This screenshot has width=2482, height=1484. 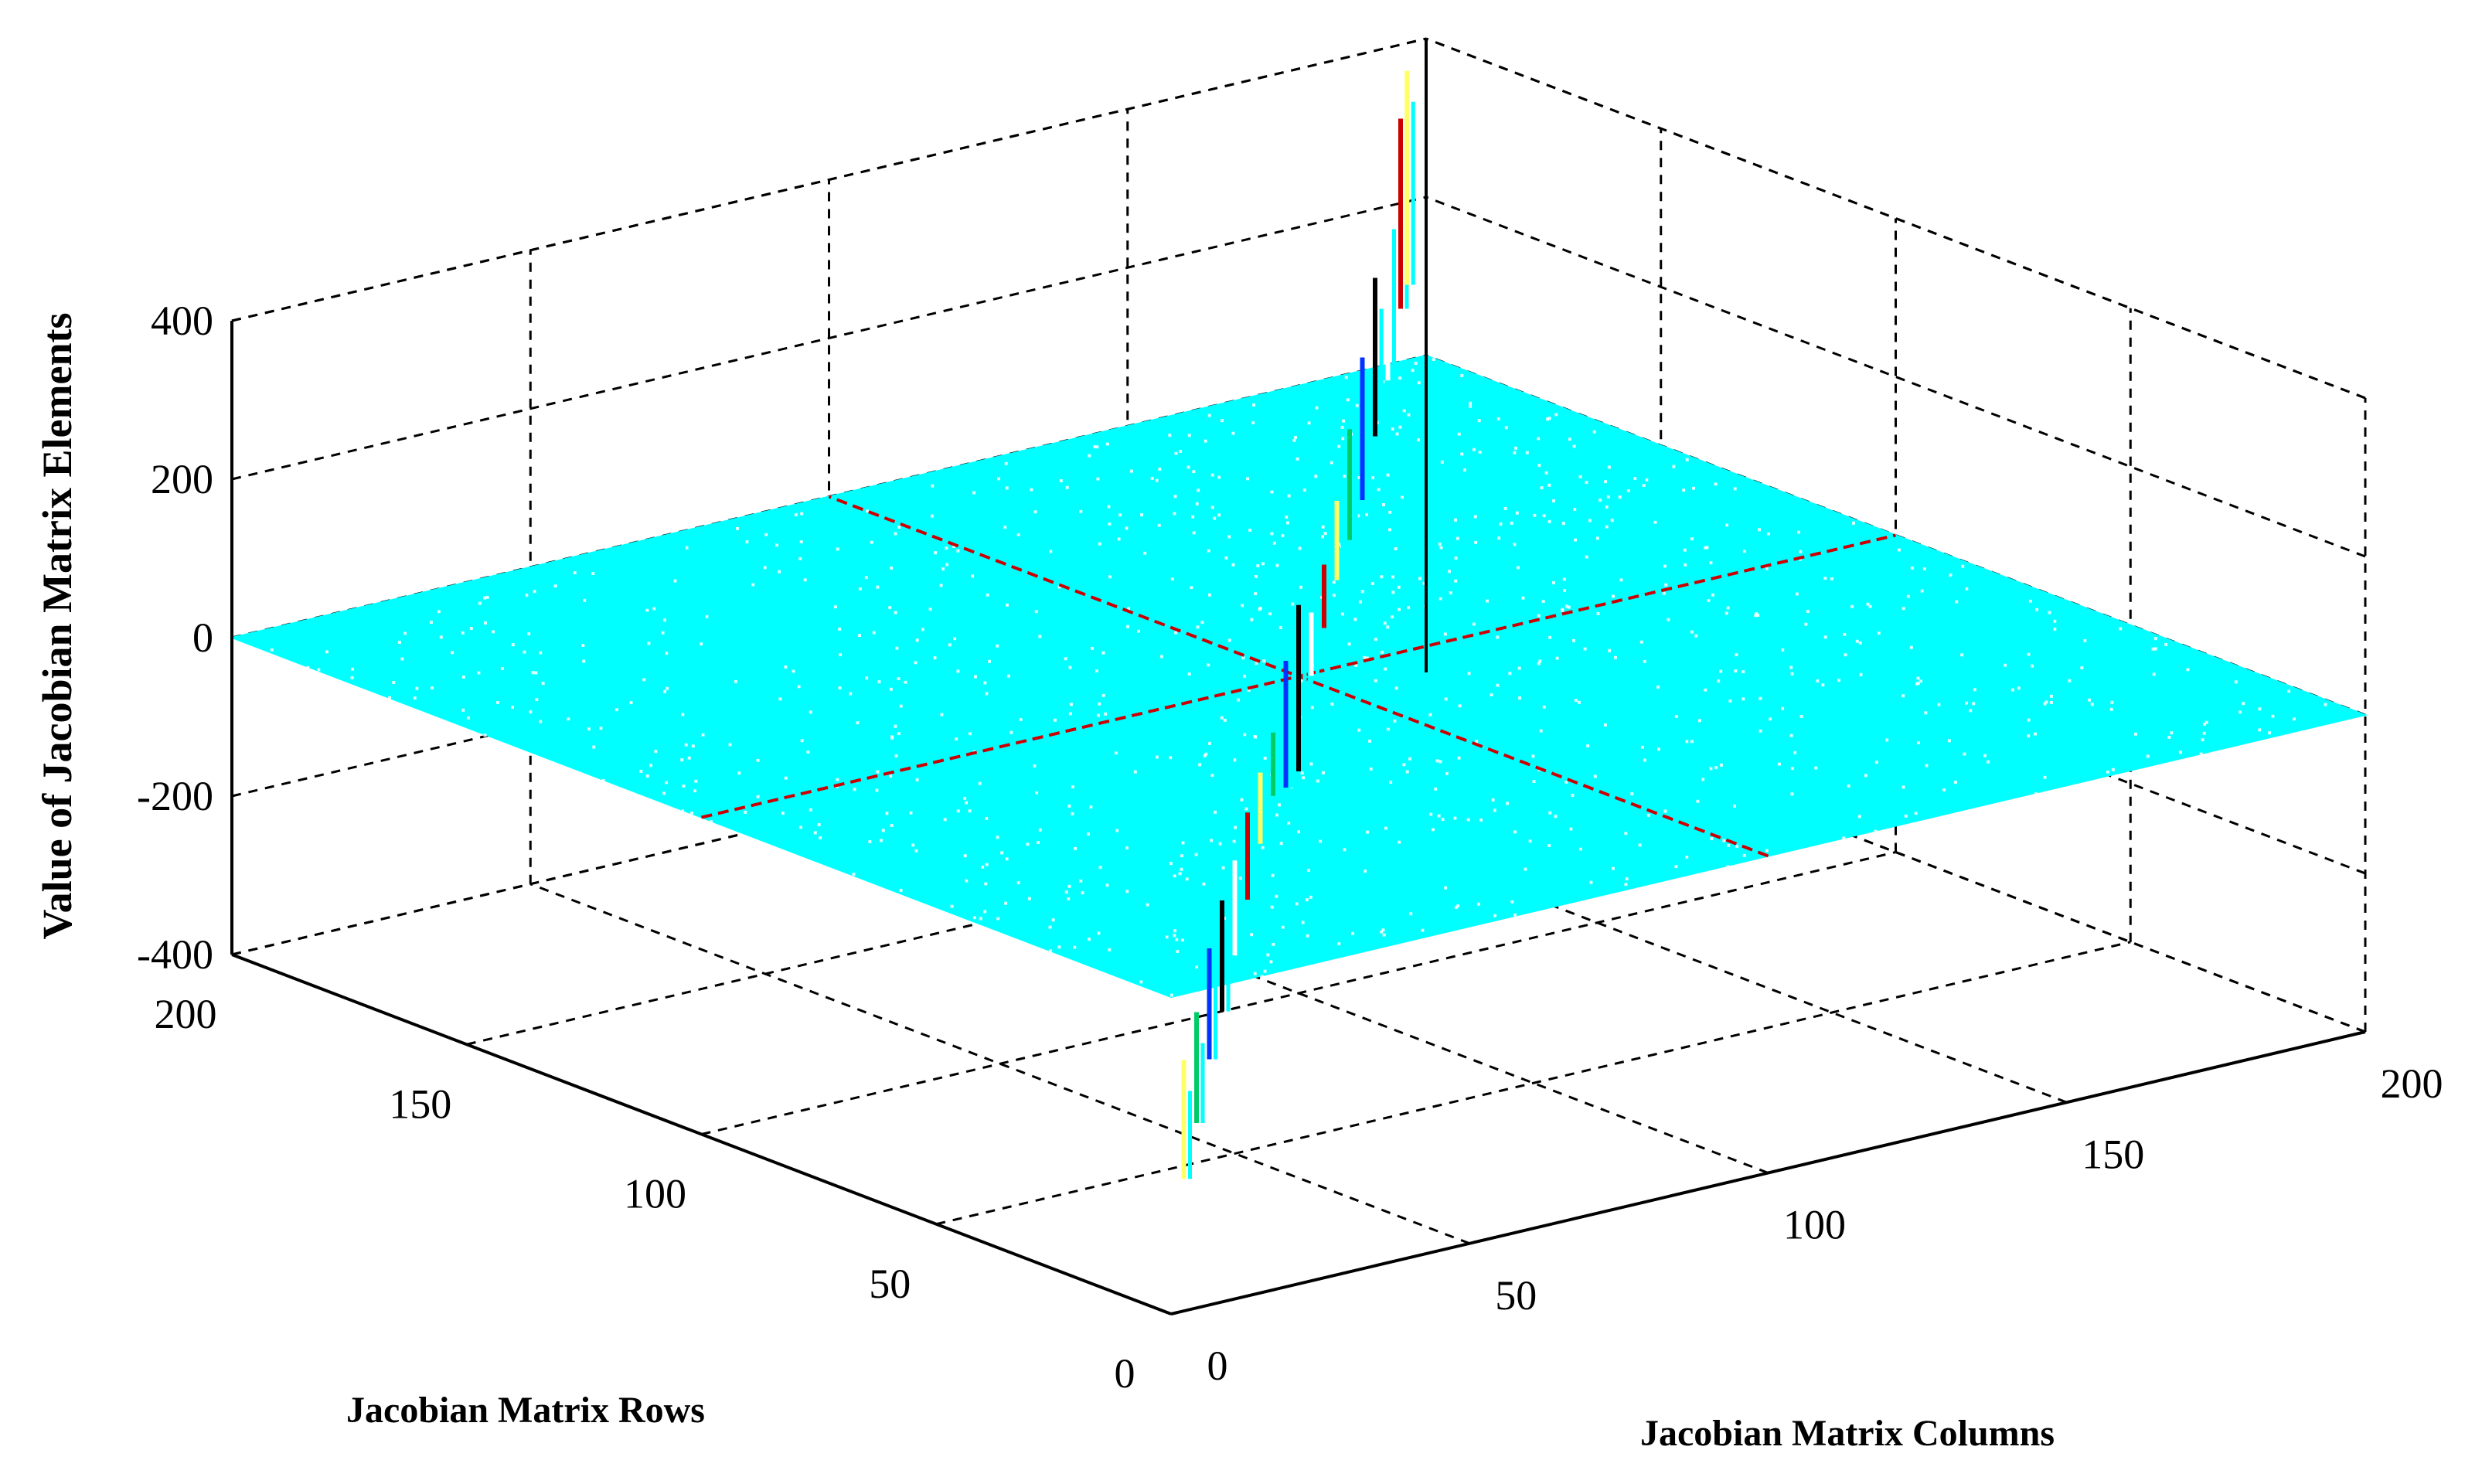 What do you see at coordinates (1516, 1295) in the screenshot?
I see `x-tick-label: 50` at bounding box center [1516, 1295].